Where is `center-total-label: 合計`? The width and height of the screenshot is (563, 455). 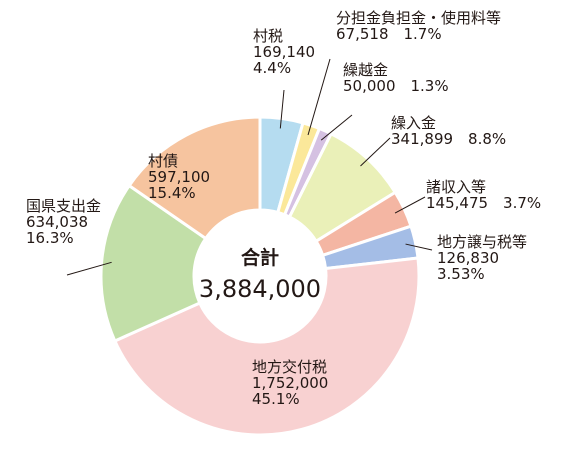
center-total-label: 合計 is located at coordinates (260, 257).